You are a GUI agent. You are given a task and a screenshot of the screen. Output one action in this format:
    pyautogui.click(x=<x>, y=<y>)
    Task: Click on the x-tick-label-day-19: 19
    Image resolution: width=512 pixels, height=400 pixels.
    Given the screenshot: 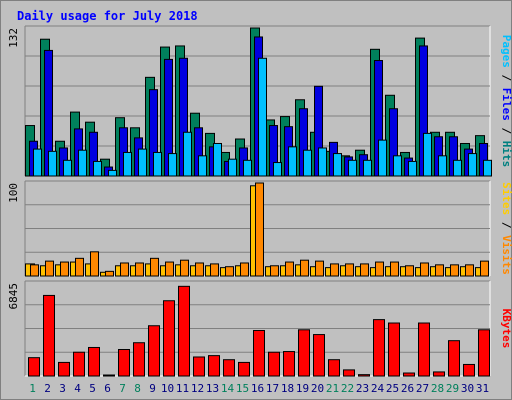 What is the action you would take?
    pyautogui.click(x=302, y=388)
    